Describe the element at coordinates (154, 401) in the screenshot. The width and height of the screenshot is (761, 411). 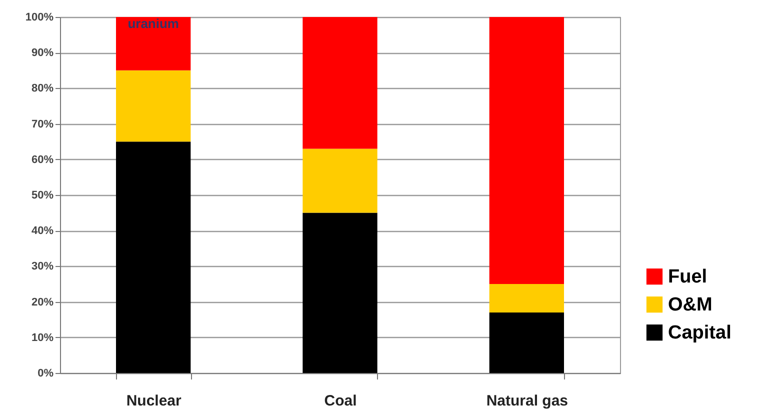
I see `x-tick-label: Nuclear` at that location.